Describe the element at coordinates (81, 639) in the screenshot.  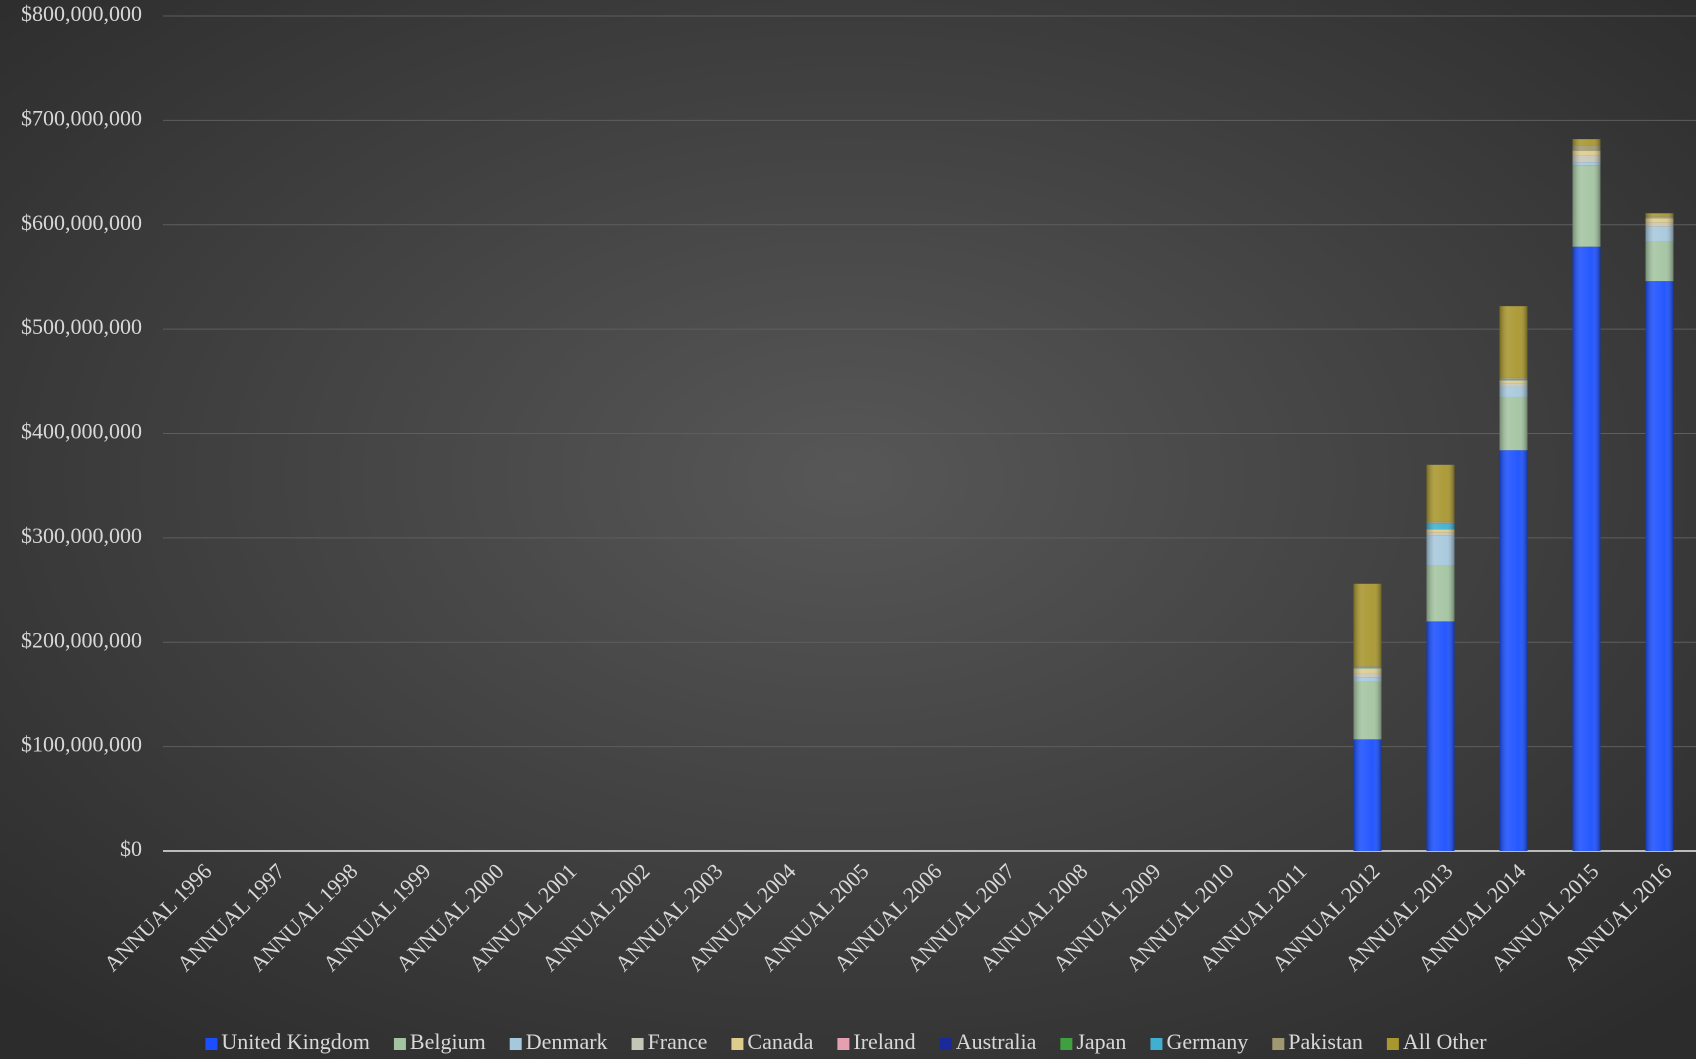
I see `y-tick-label: $200,000,000` at that location.